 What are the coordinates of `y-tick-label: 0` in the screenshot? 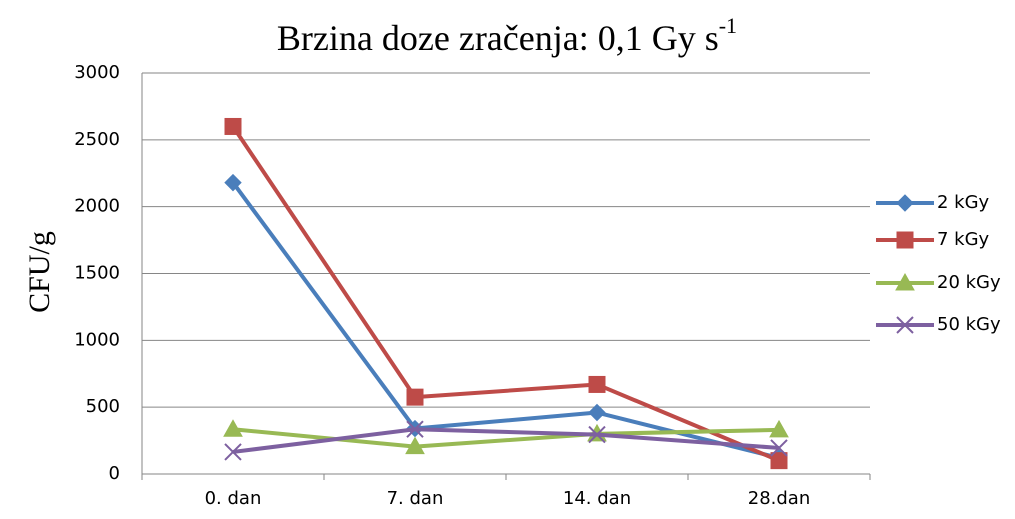 It's located at (114, 473).